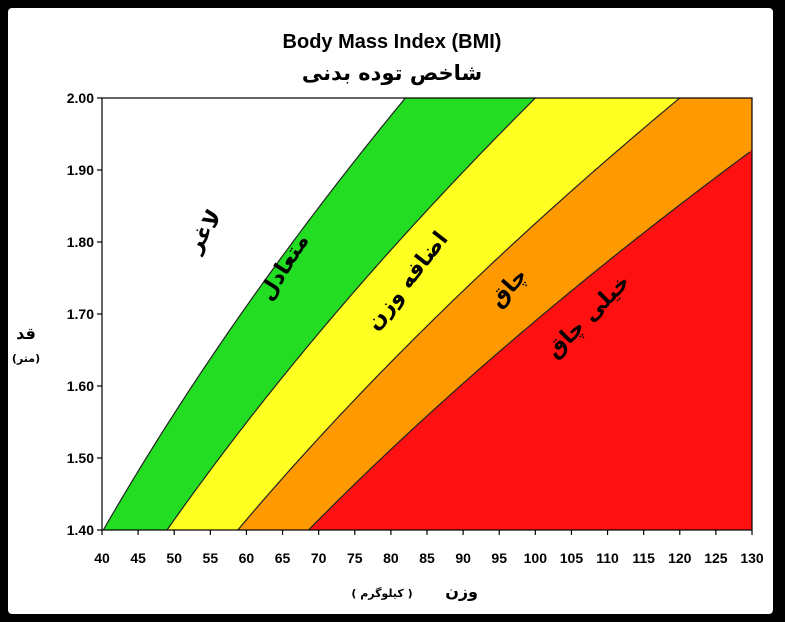 The width and height of the screenshot is (785, 622). What do you see at coordinates (174, 558) in the screenshot?
I see `x-tick-label: 50` at bounding box center [174, 558].